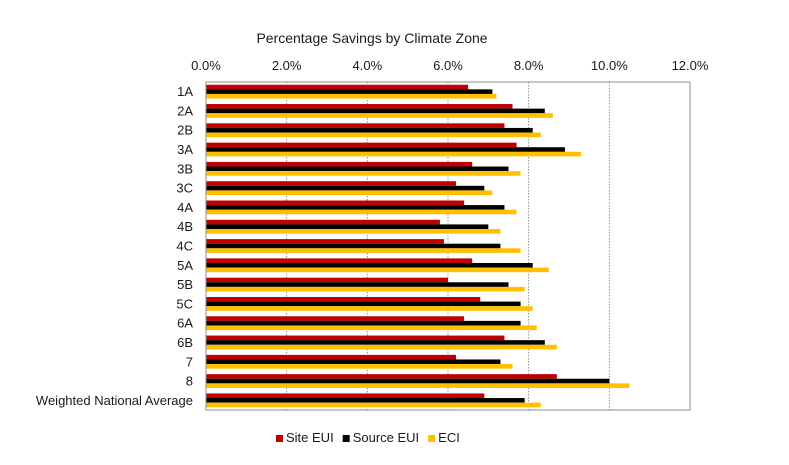 Image resolution: width=789 pixels, height=465 pixels. What do you see at coordinates (310, 437) in the screenshot?
I see `legend-label: Site EUI` at bounding box center [310, 437].